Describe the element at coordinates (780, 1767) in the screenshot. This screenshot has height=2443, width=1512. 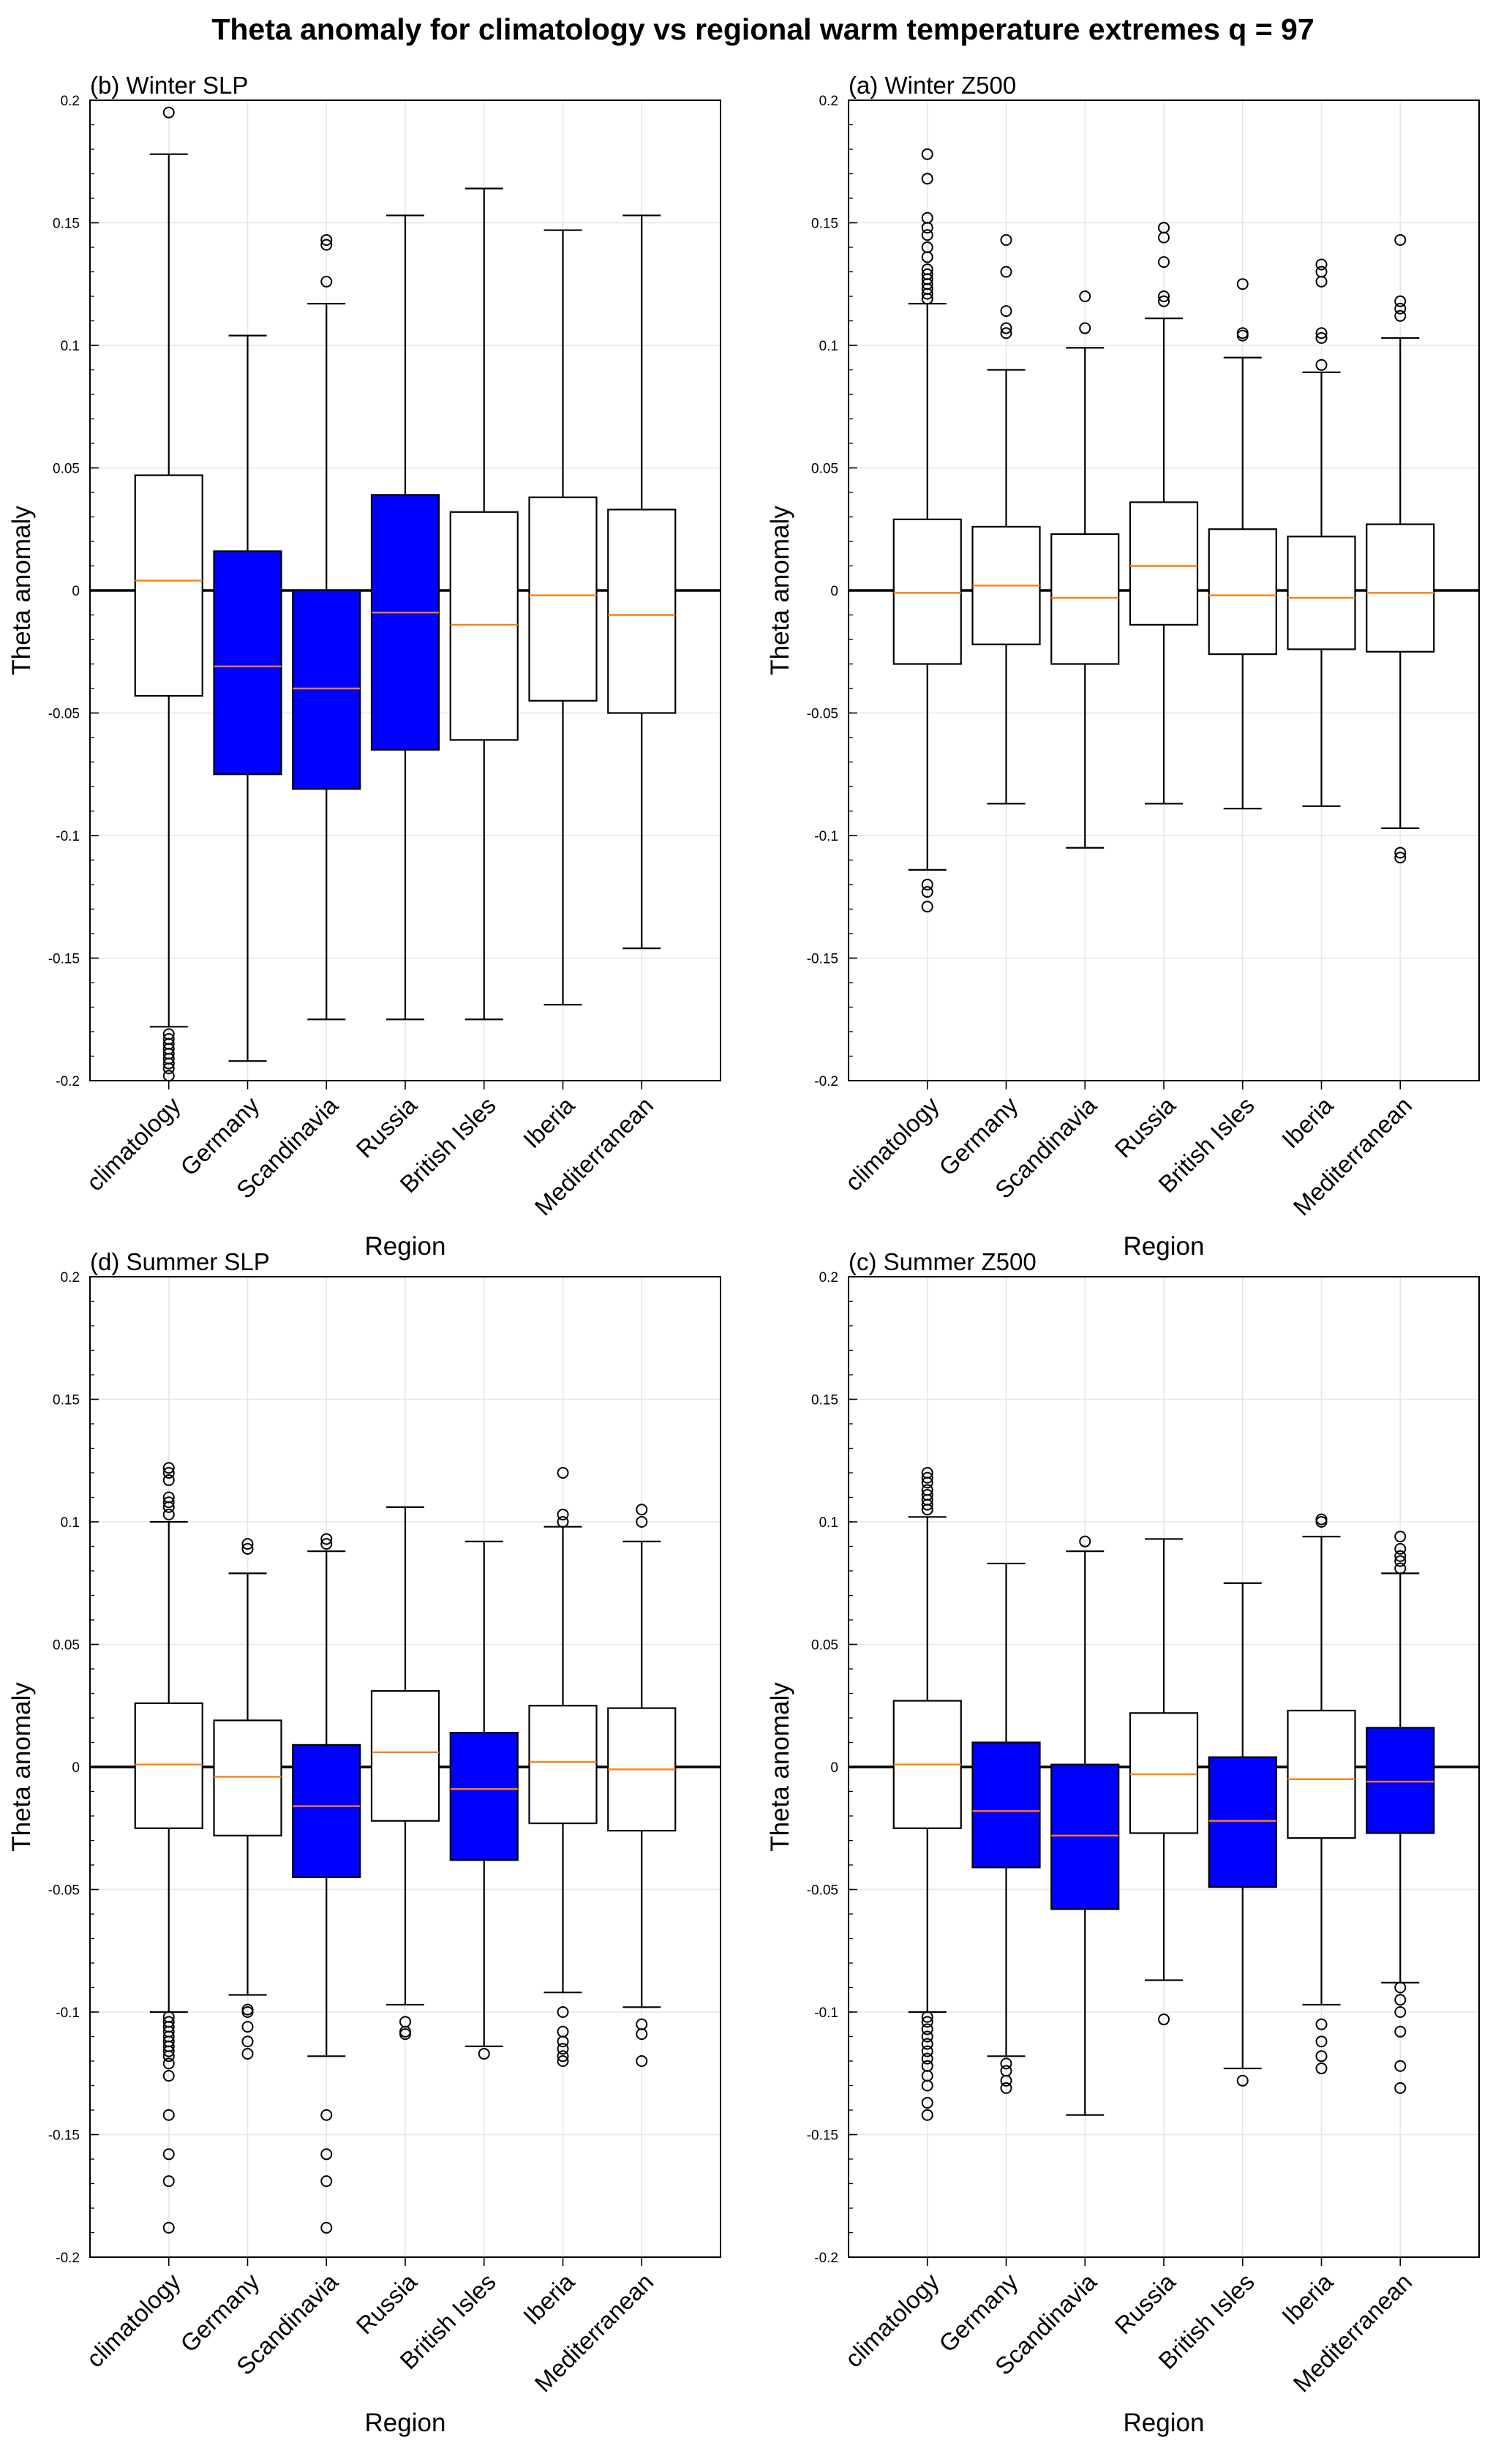
I see `y-axis-label: Theta anomaly` at that location.